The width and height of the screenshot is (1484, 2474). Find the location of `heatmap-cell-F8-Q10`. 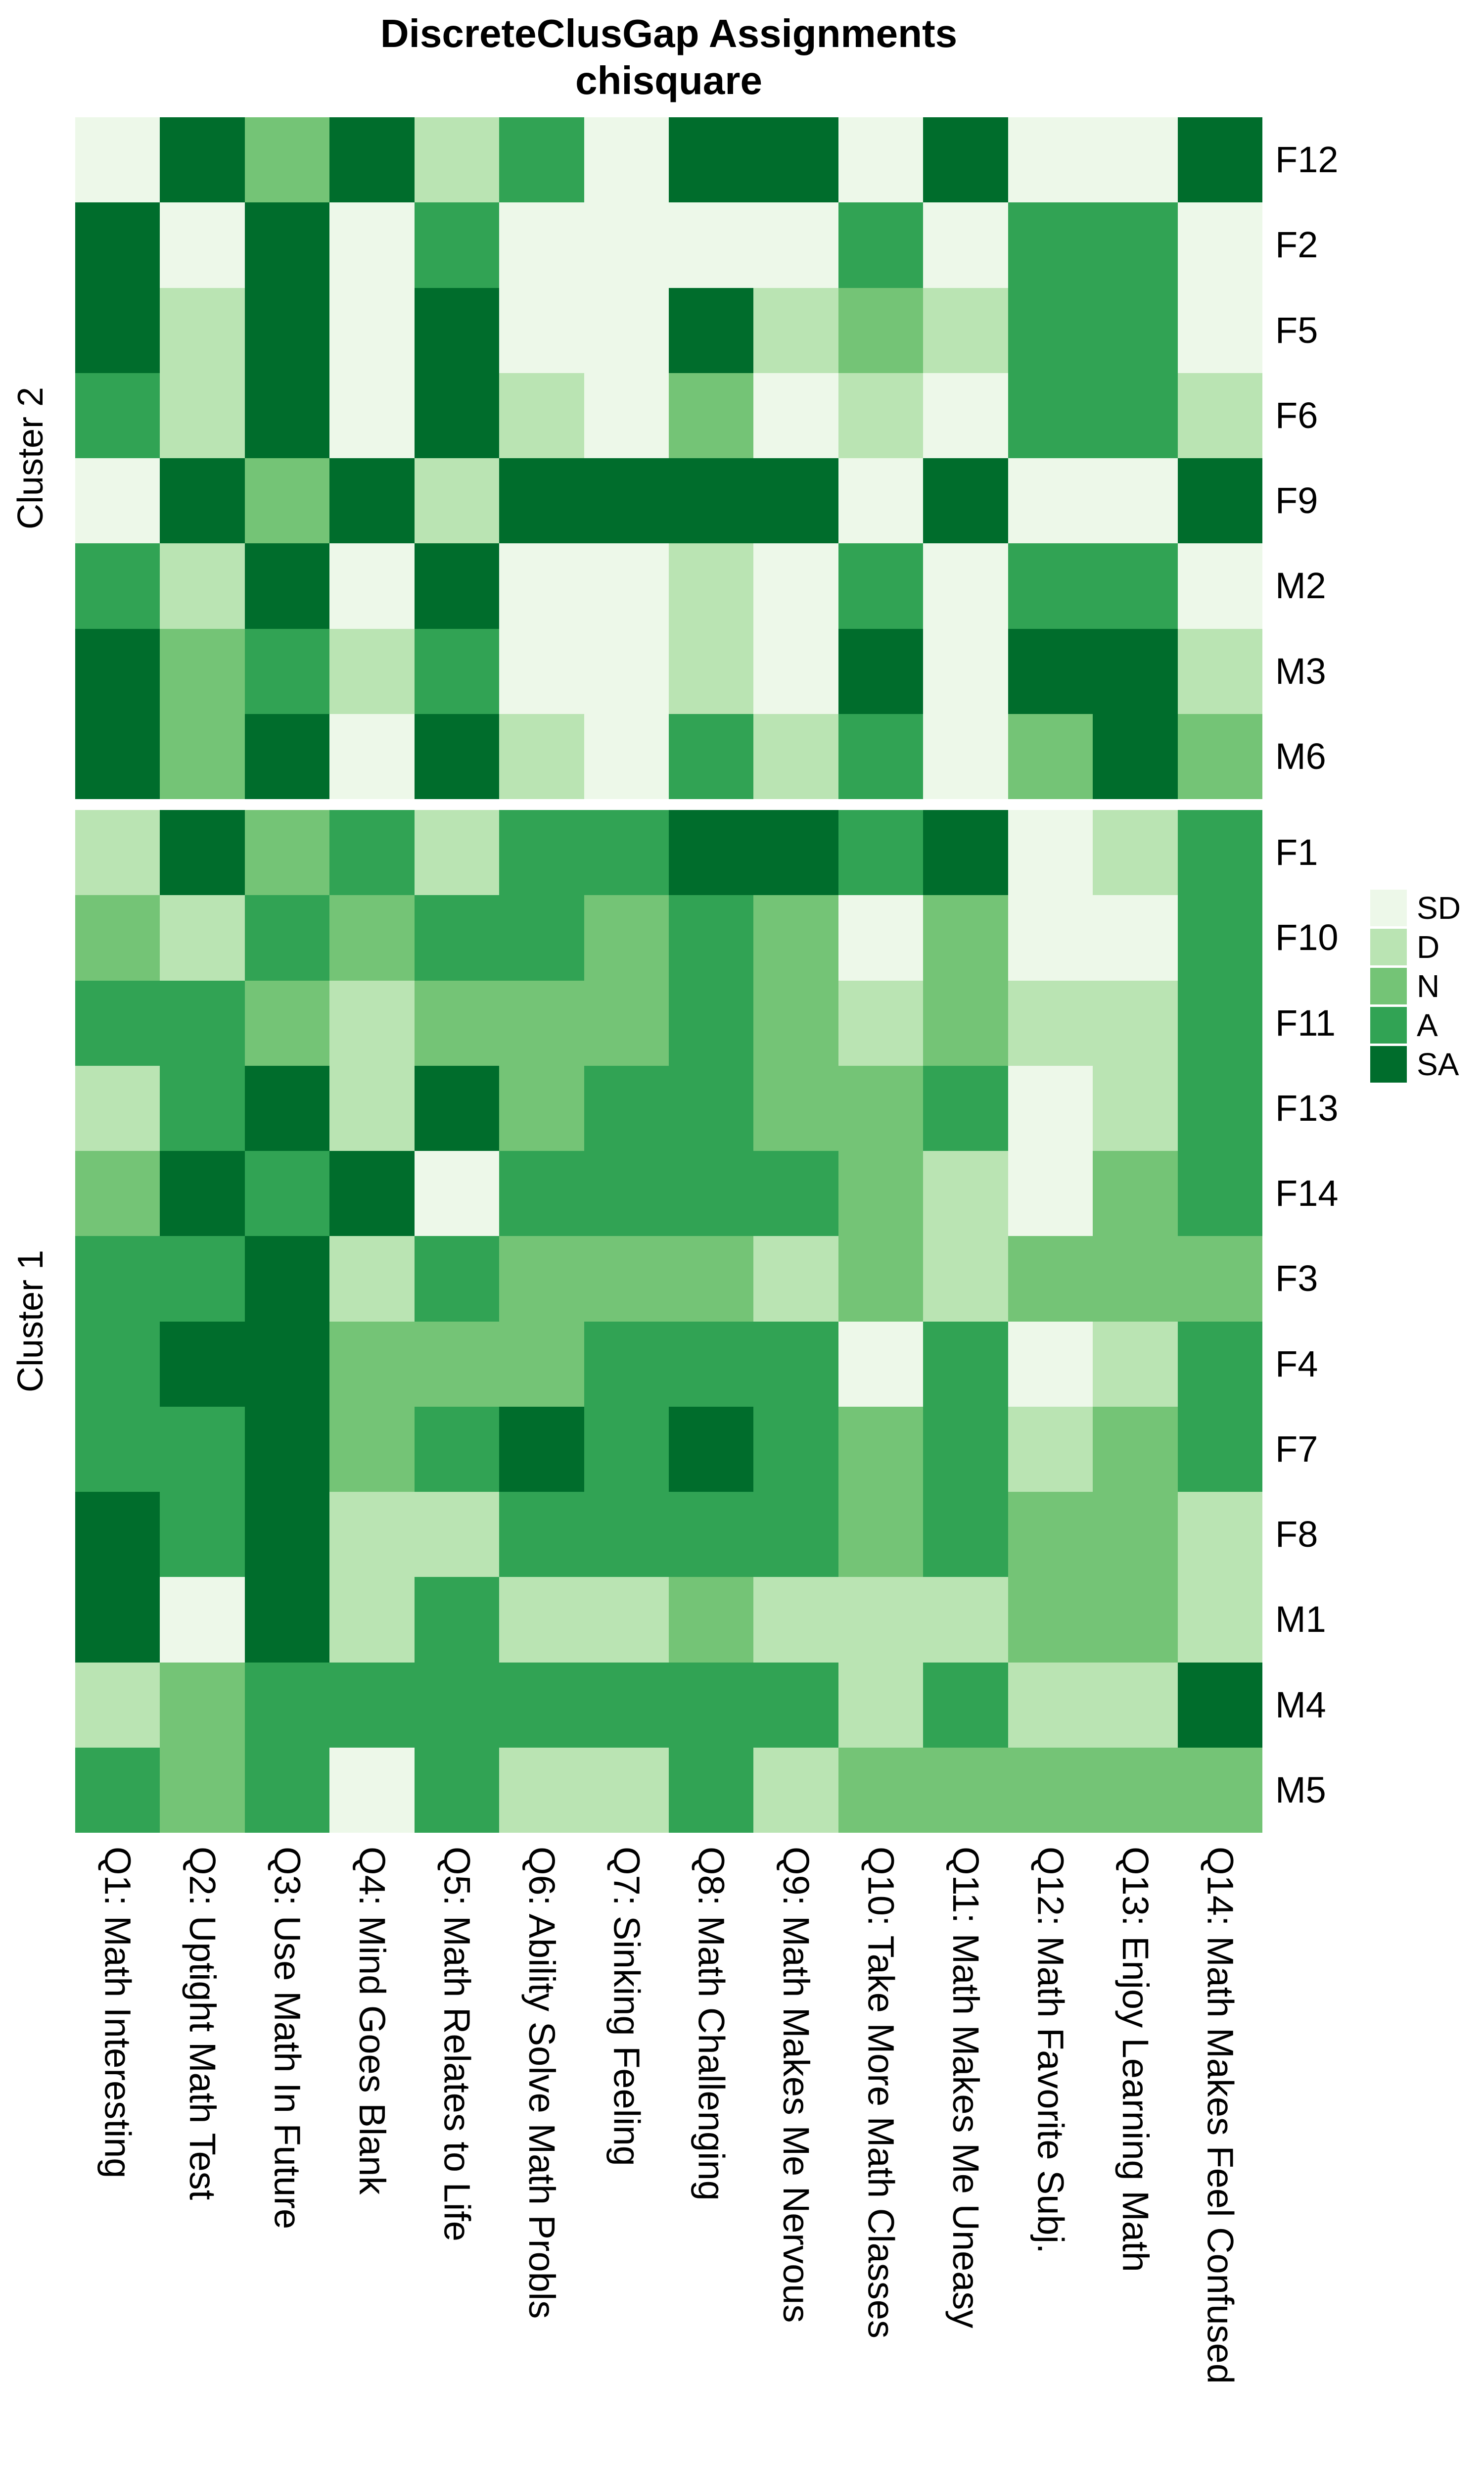

heatmap-cell-F8-Q10 is located at coordinates (881, 1535).